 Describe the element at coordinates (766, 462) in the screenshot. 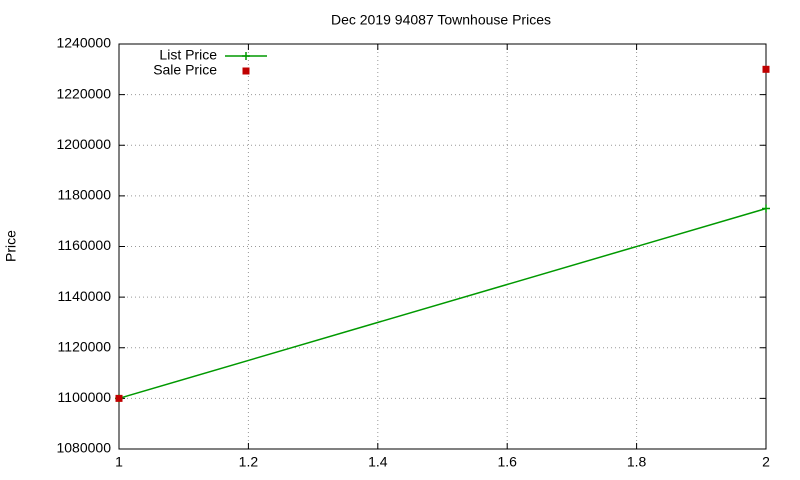

I see `x-tick-label: 2` at that location.